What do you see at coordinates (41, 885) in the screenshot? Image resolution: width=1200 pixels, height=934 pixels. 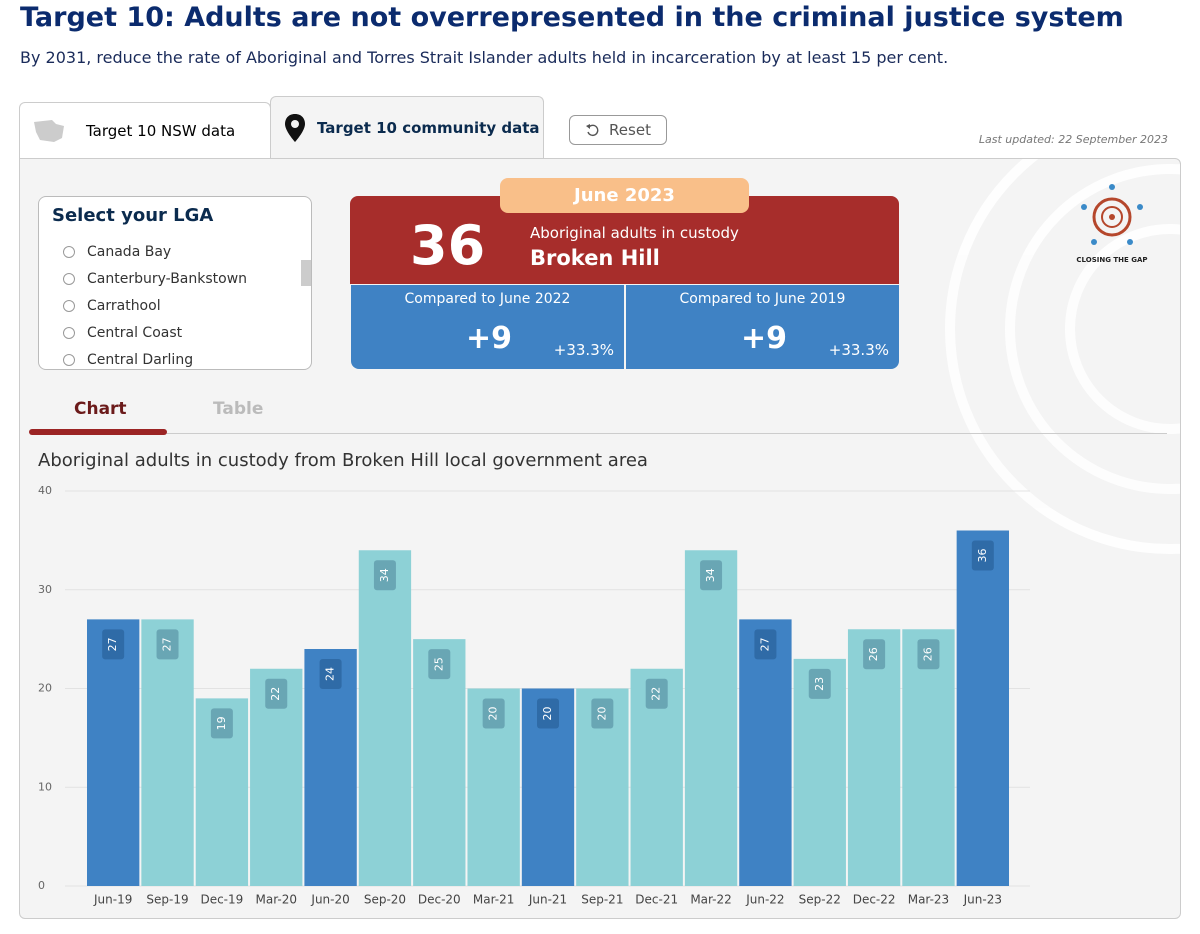 I see `y-tick-label: 0` at bounding box center [41, 885].